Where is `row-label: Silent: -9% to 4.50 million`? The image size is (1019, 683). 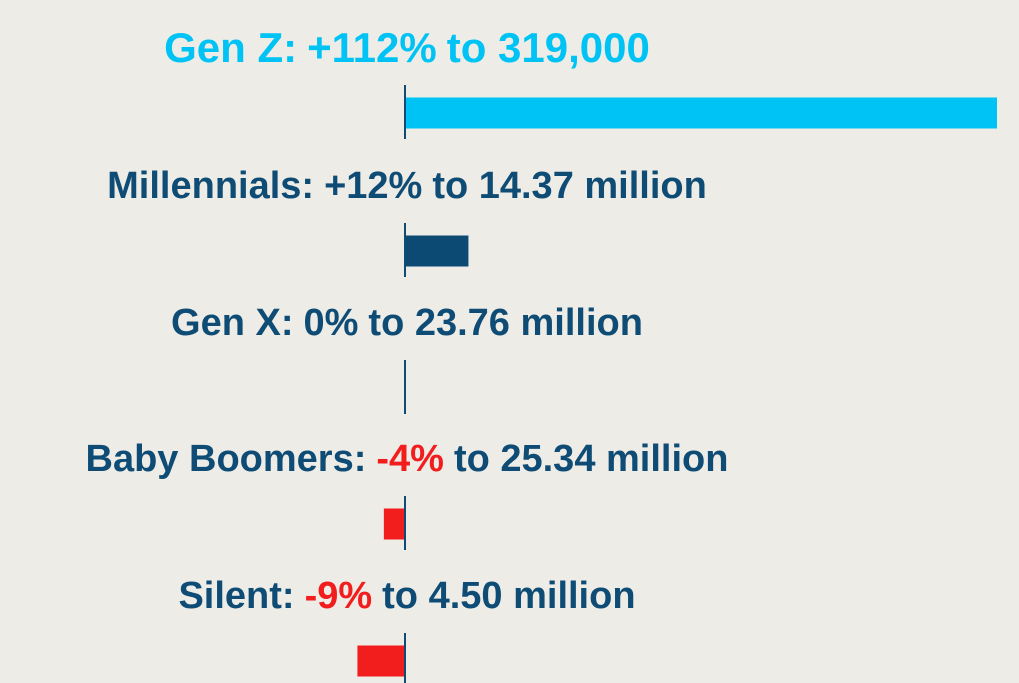 row-label: Silent: -9% to 4.50 million is located at coordinates (406, 596).